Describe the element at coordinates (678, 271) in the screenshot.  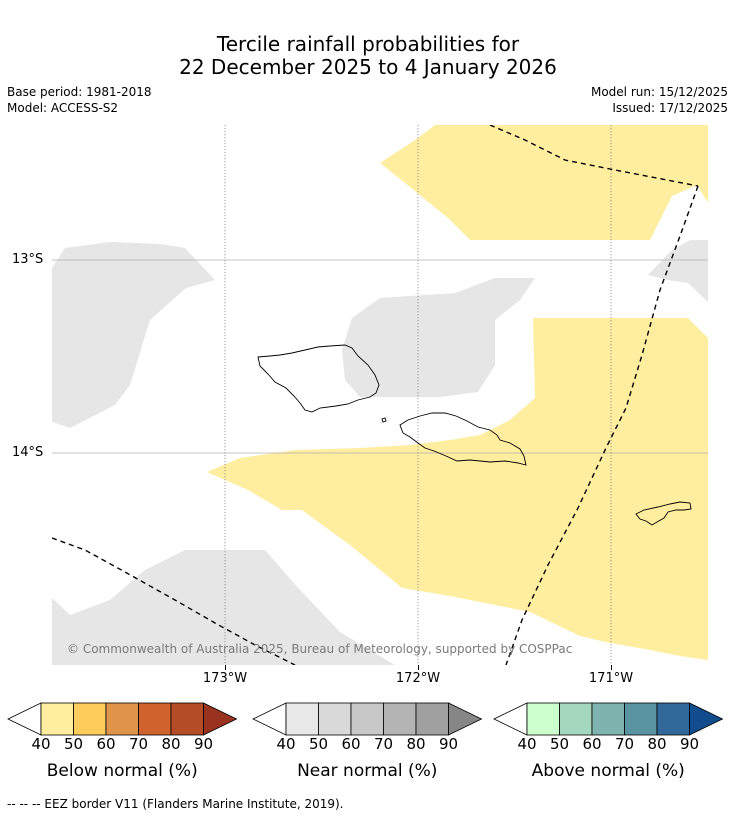
I see `near-normal-region-east` at that location.